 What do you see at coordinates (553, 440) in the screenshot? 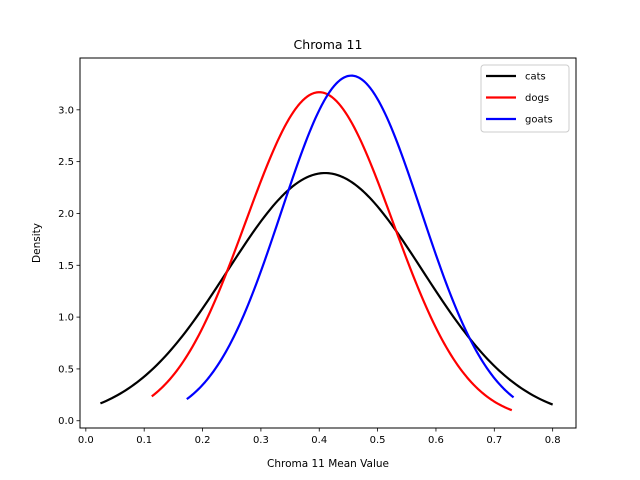
I see `x-tick-label: 0.8` at bounding box center [553, 440].